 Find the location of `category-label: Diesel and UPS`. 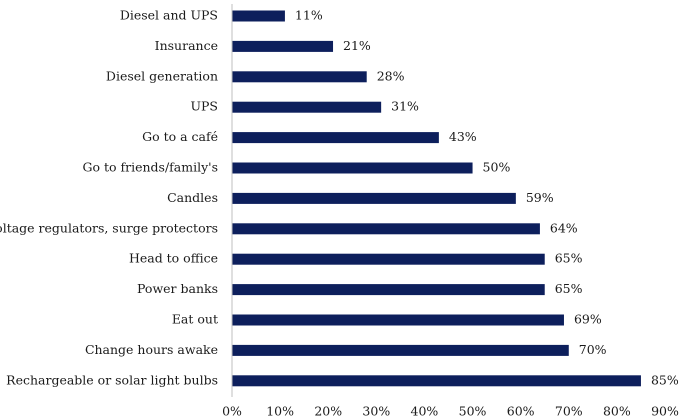

category-label: Diesel and UPS is located at coordinates (169, 15).